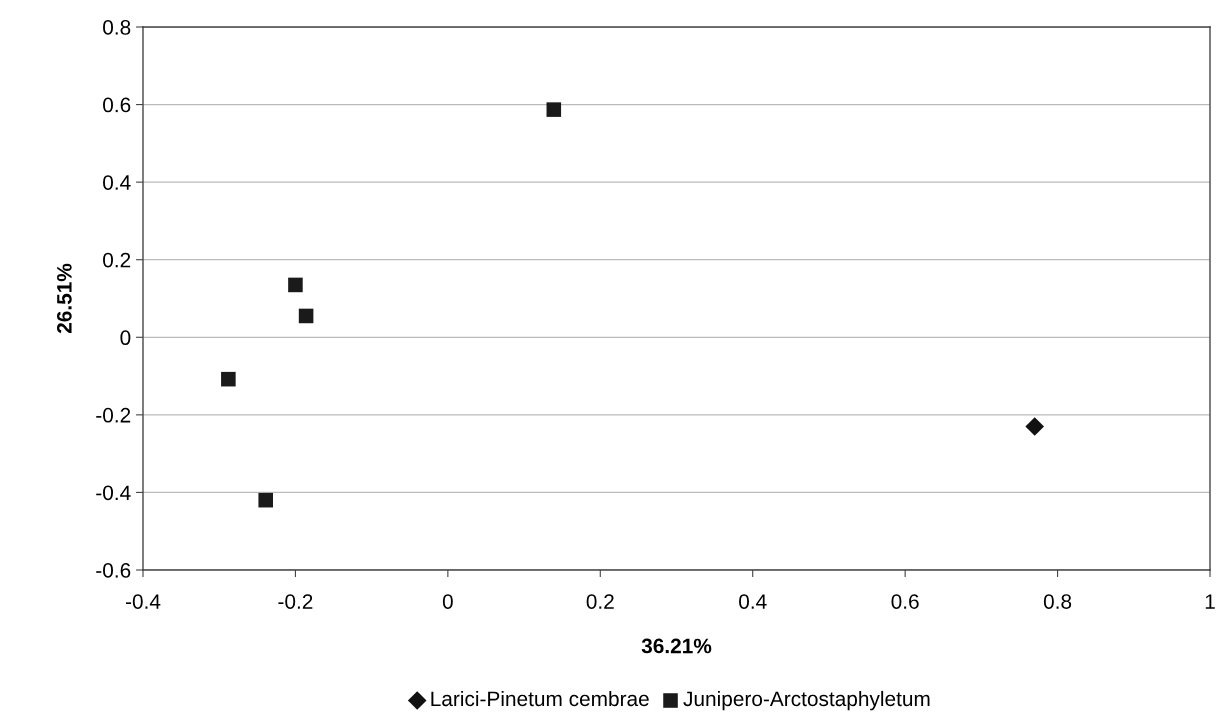  I want to click on x-tick-label: 0.2, so click(600, 601).